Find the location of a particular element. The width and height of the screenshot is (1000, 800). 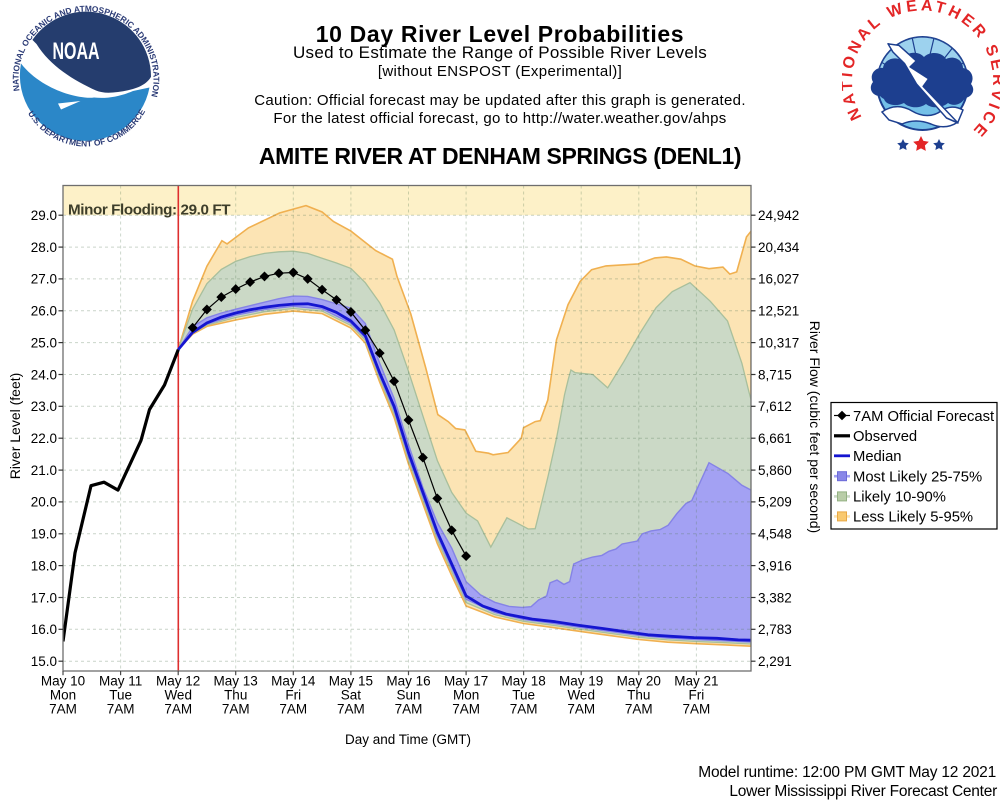

svg-text: May 18 is located at coordinates (523, 681).